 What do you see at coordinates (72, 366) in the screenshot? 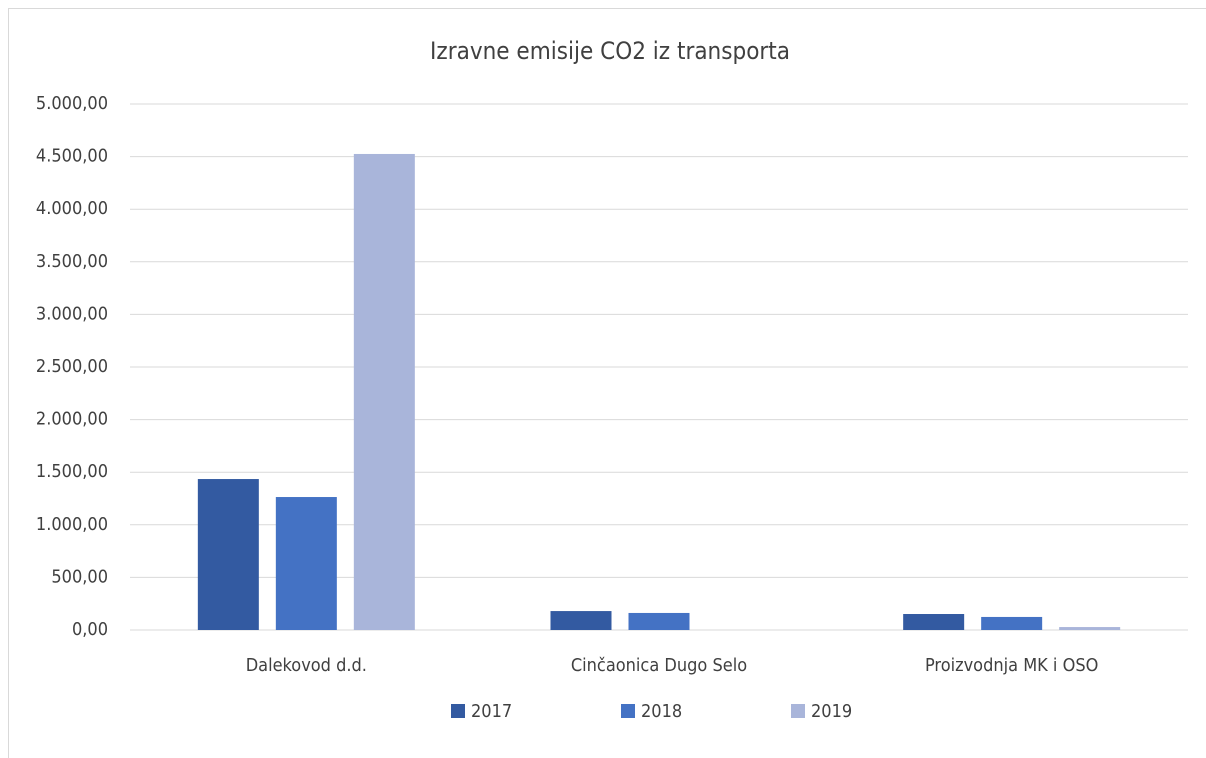
I see `y-tick-label: 2.500,00` at bounding box center [72, 366].